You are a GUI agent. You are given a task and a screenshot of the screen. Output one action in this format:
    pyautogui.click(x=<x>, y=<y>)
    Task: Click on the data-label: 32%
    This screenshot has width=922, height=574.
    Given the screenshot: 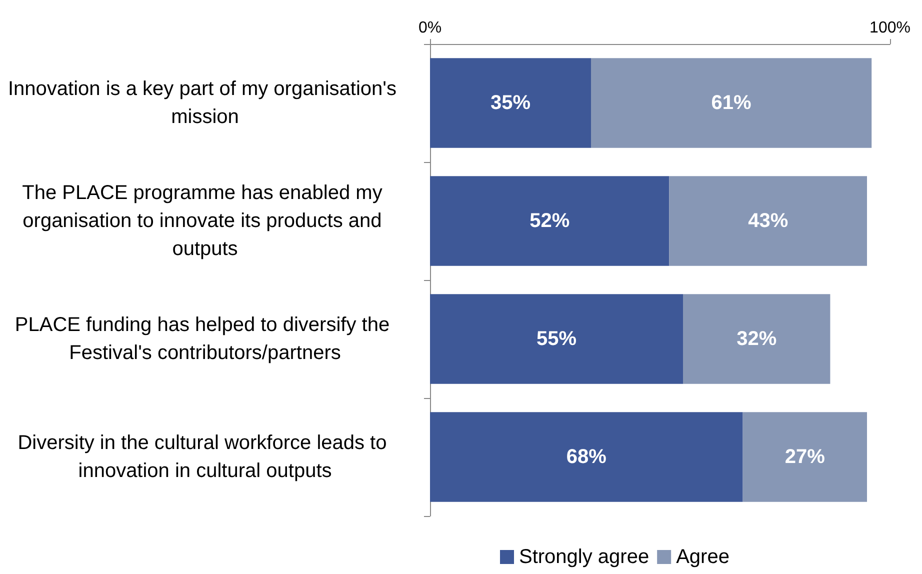 What is the action you would take?
    pyautogui.click(x=756, y=339)
    